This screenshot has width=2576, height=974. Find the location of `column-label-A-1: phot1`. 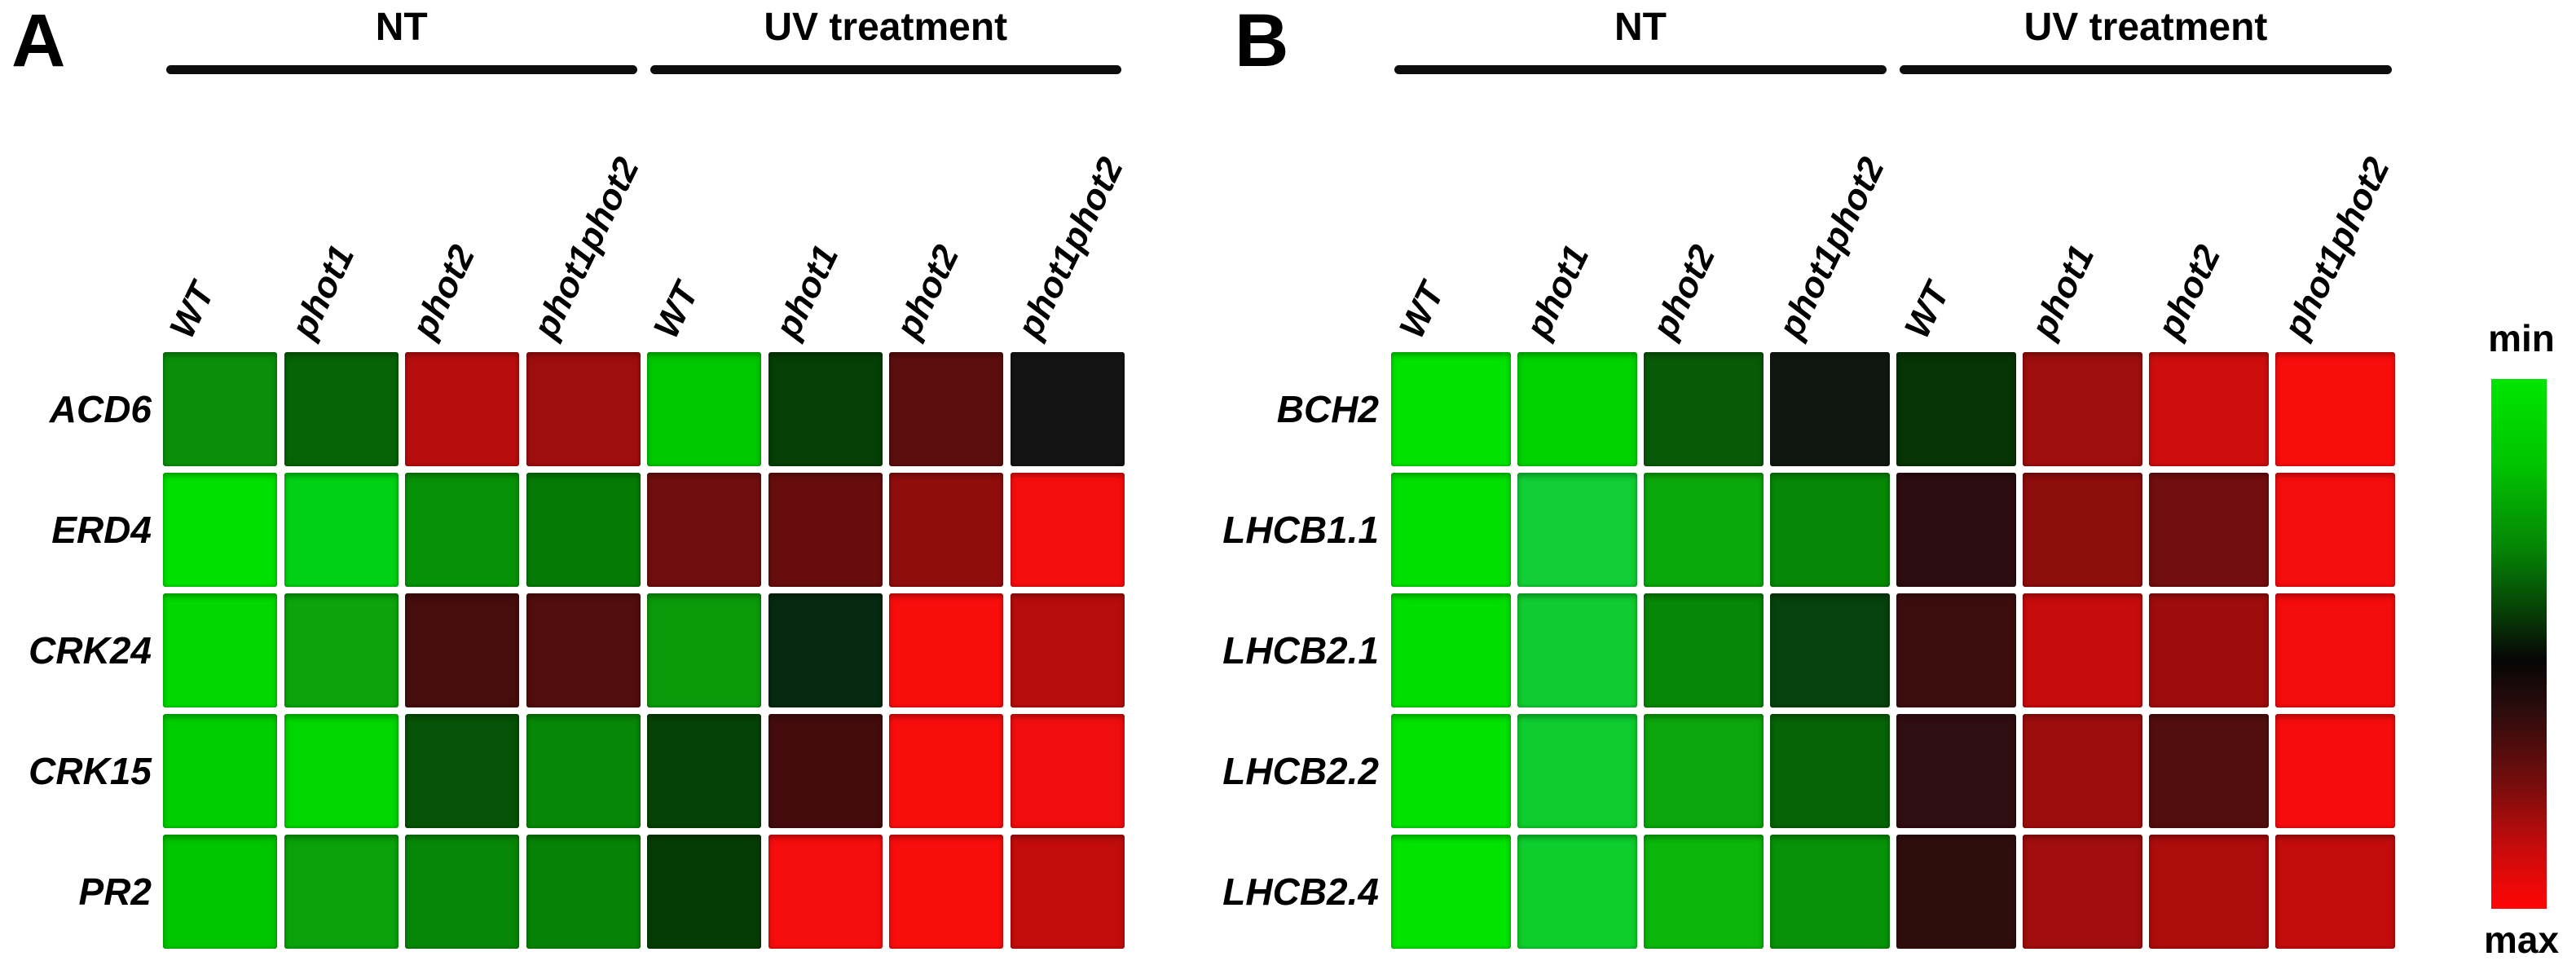

column-label-A-1: phot1 is located at coordinates (323, 292).